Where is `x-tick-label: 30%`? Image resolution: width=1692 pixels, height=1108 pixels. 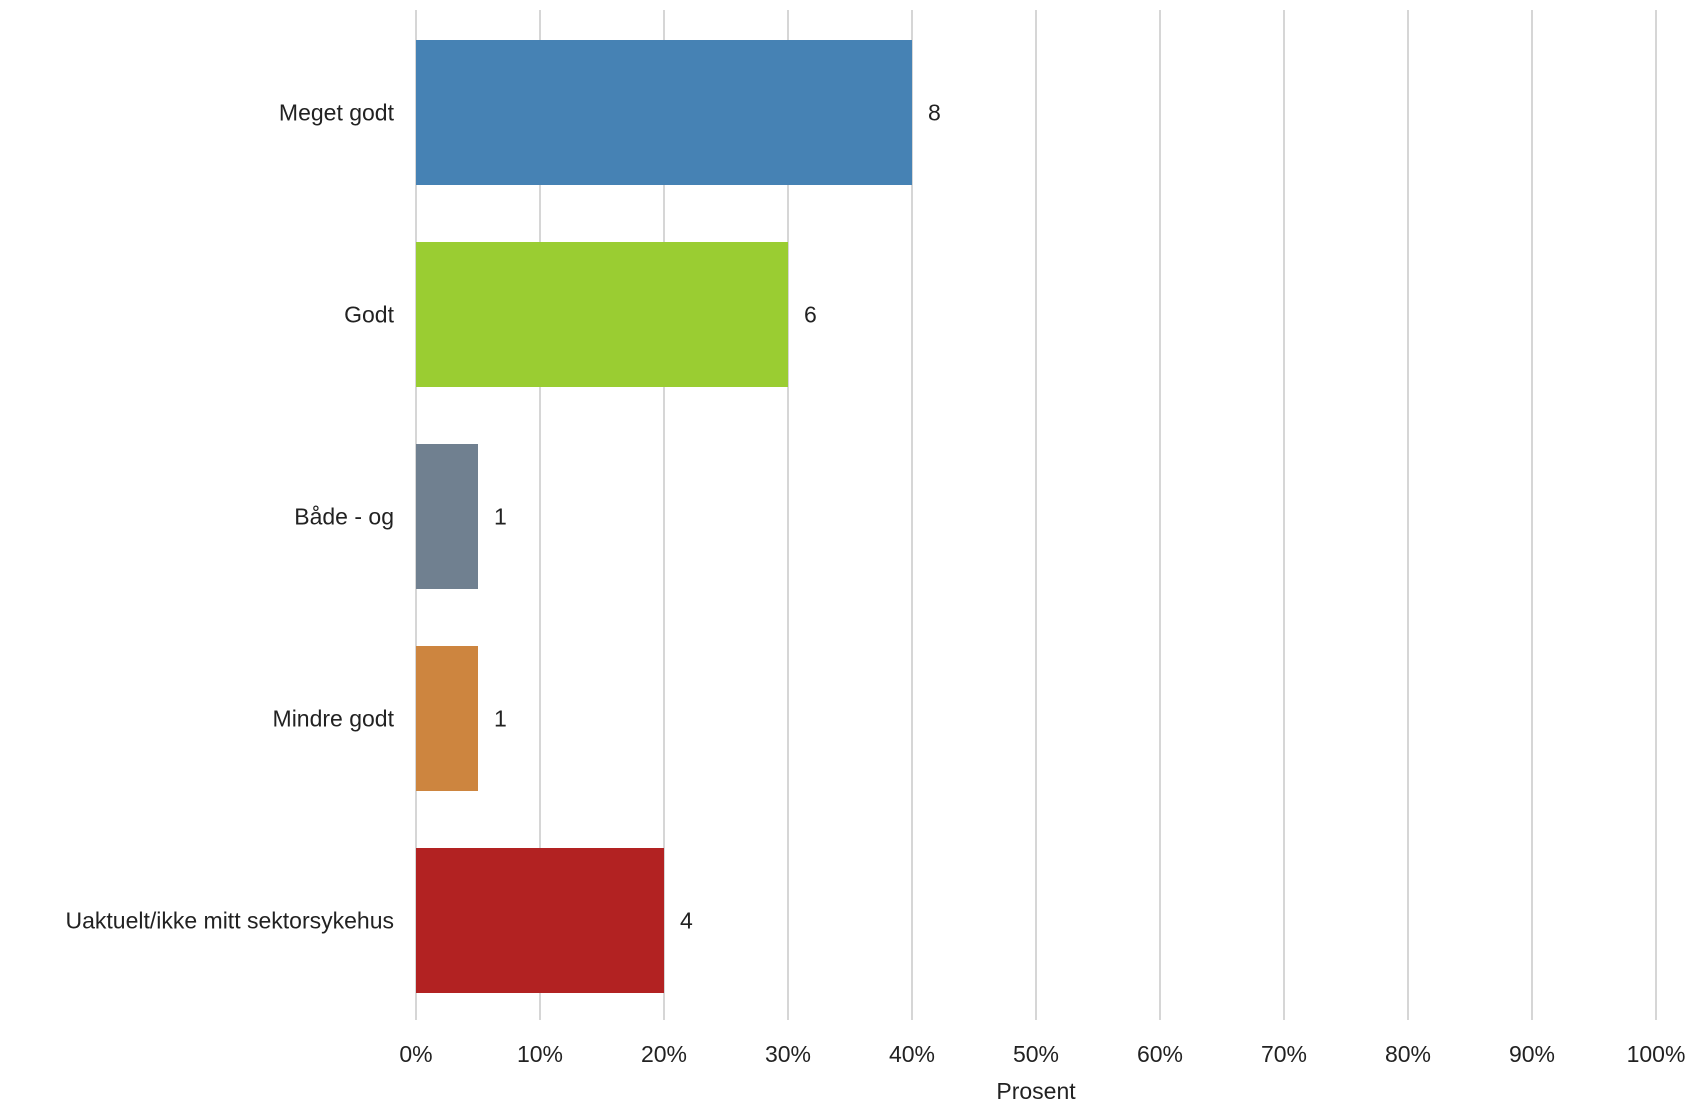 x-tick-label: 30% is located at coordinates (788, 1054).